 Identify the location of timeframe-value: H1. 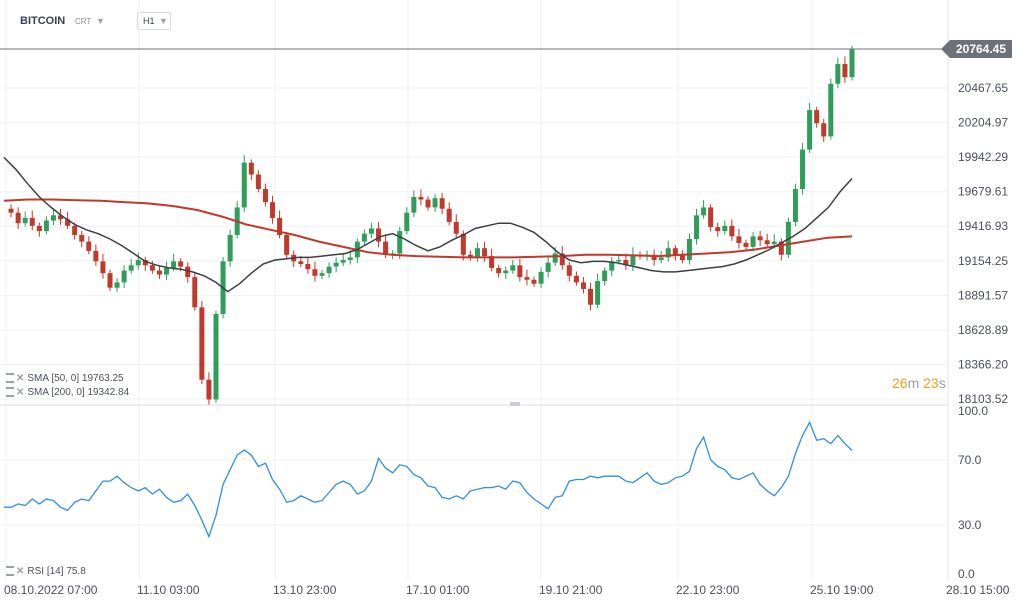
(149, 21).